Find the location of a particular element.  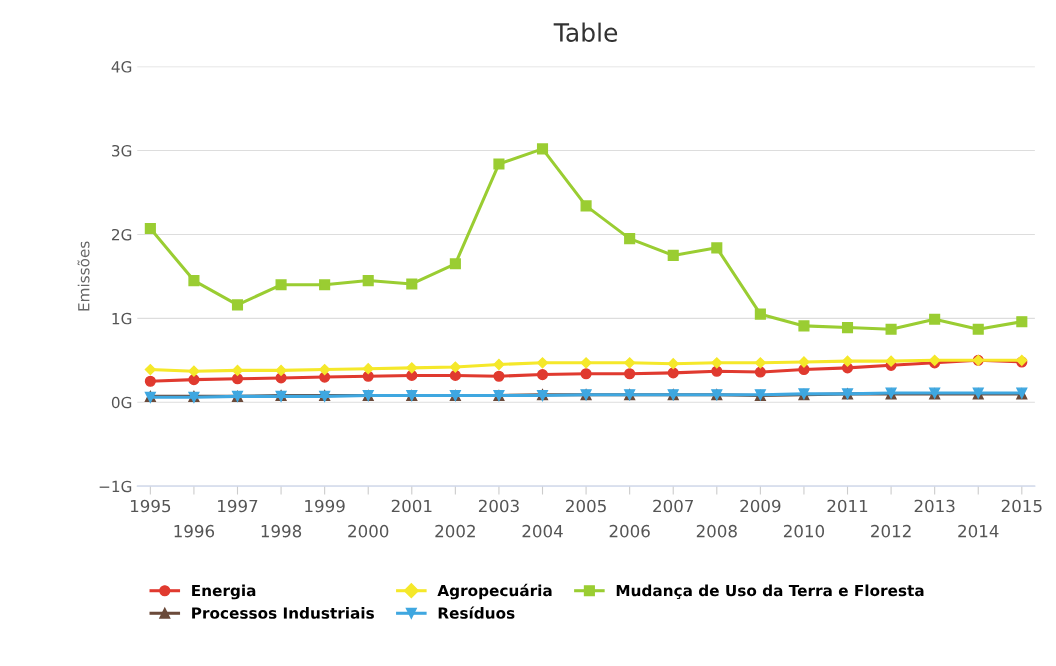

y-tick-label: 2G is located at coordinates (121, 234).